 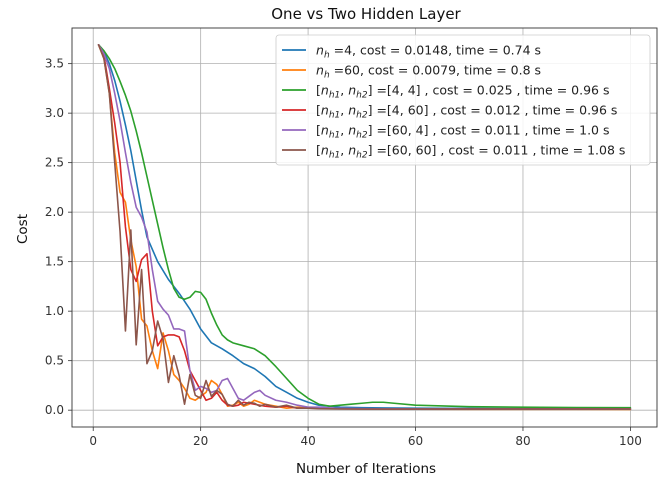 I want to click on x-tick-label: 60, so click(x=415, y=441).